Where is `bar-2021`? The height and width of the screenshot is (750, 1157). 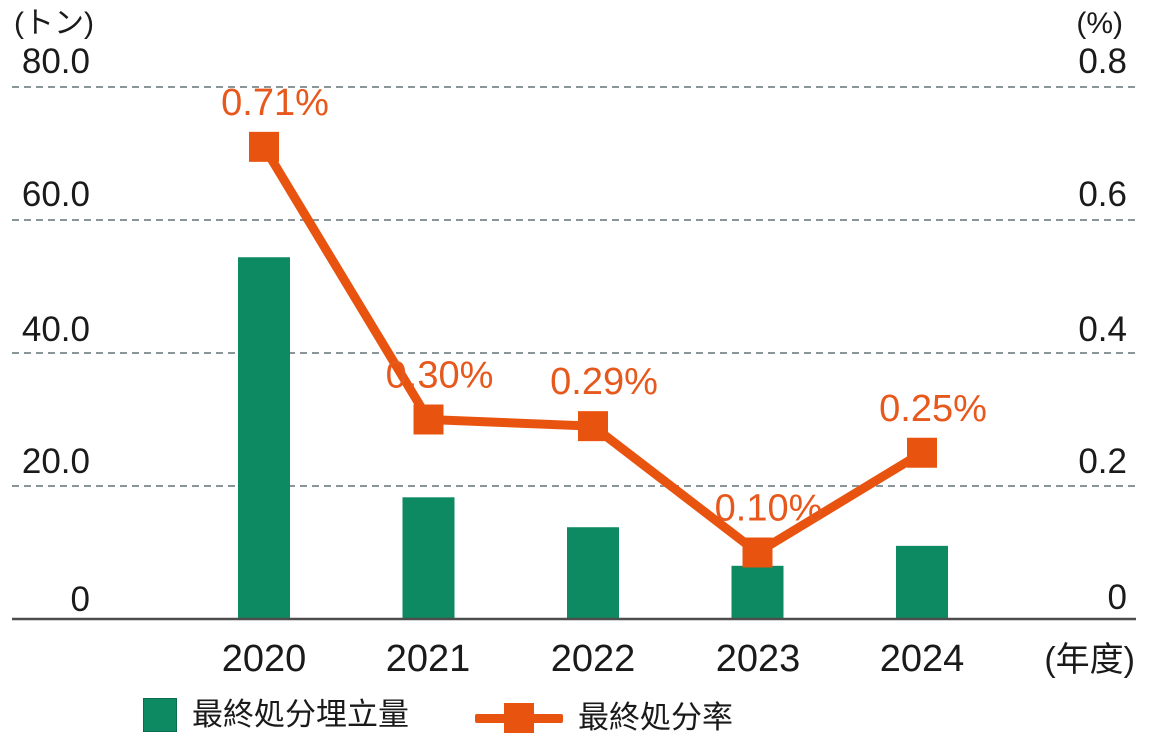 bar-2021 is located at coordinates (428, 558).